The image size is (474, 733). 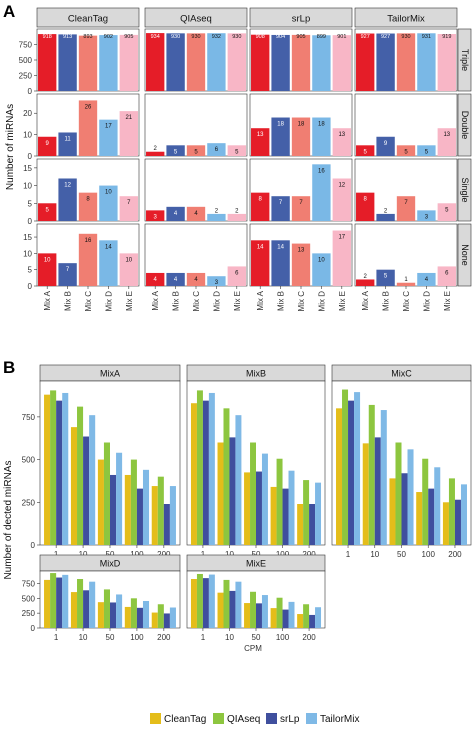 What do you see at coordinates (10, 147) in the screenshot?
I see `y-axis-label: Number of miRNAs` at bounding box center [10, 147].